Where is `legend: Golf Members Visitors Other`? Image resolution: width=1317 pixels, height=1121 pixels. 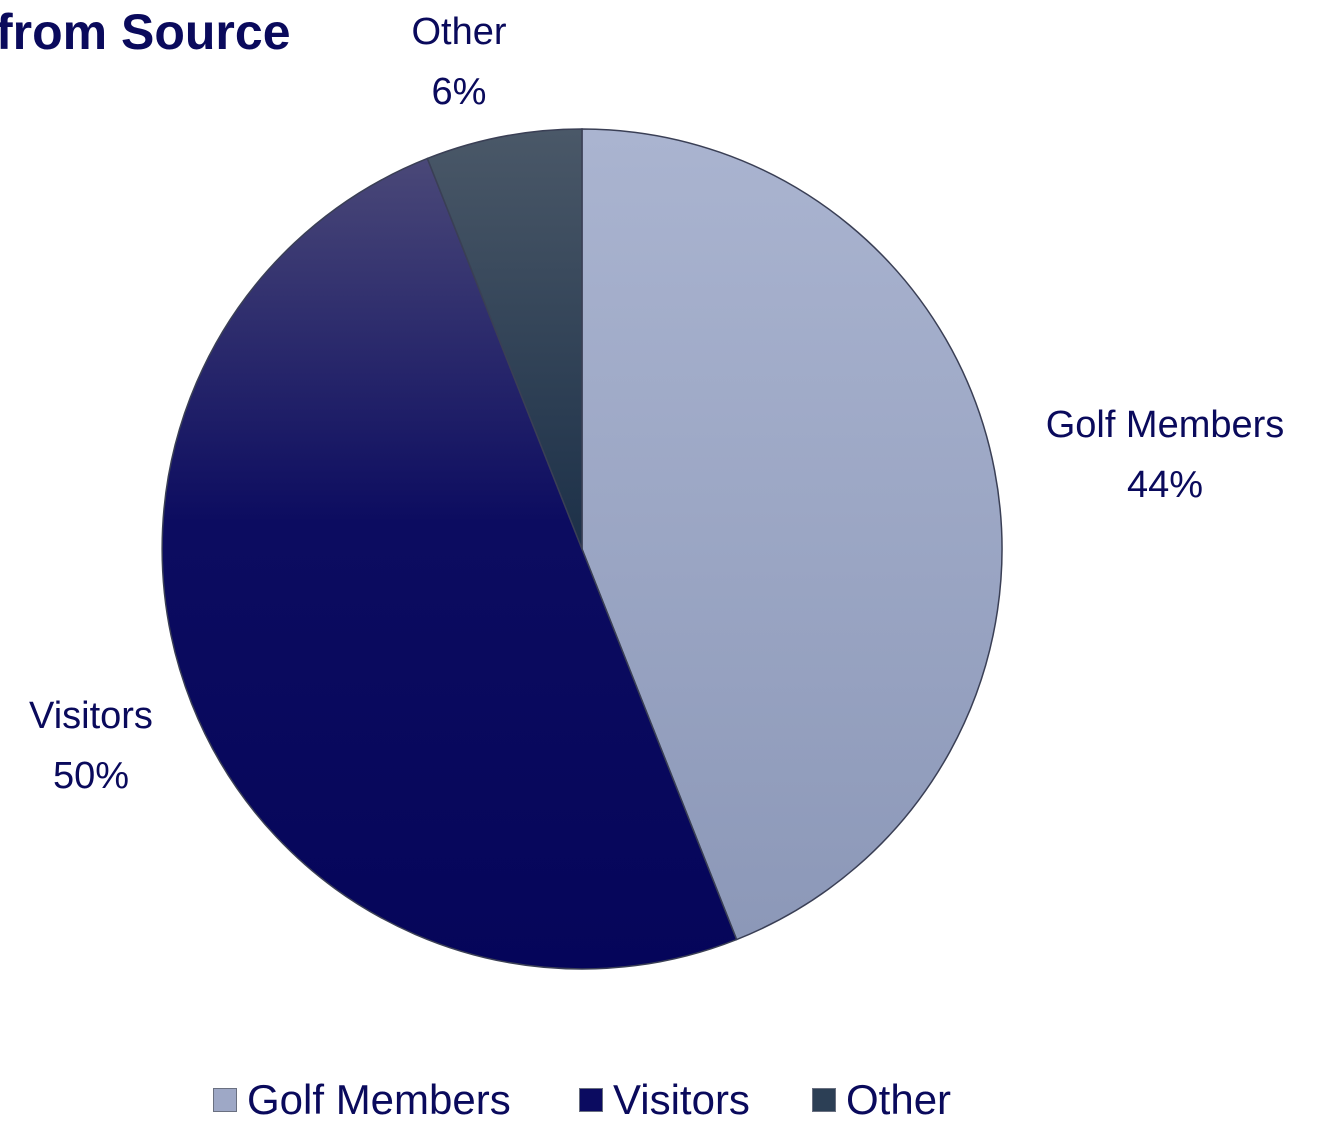 legend: Golf Members Visitors Other is located at coordinates (658, 1096).